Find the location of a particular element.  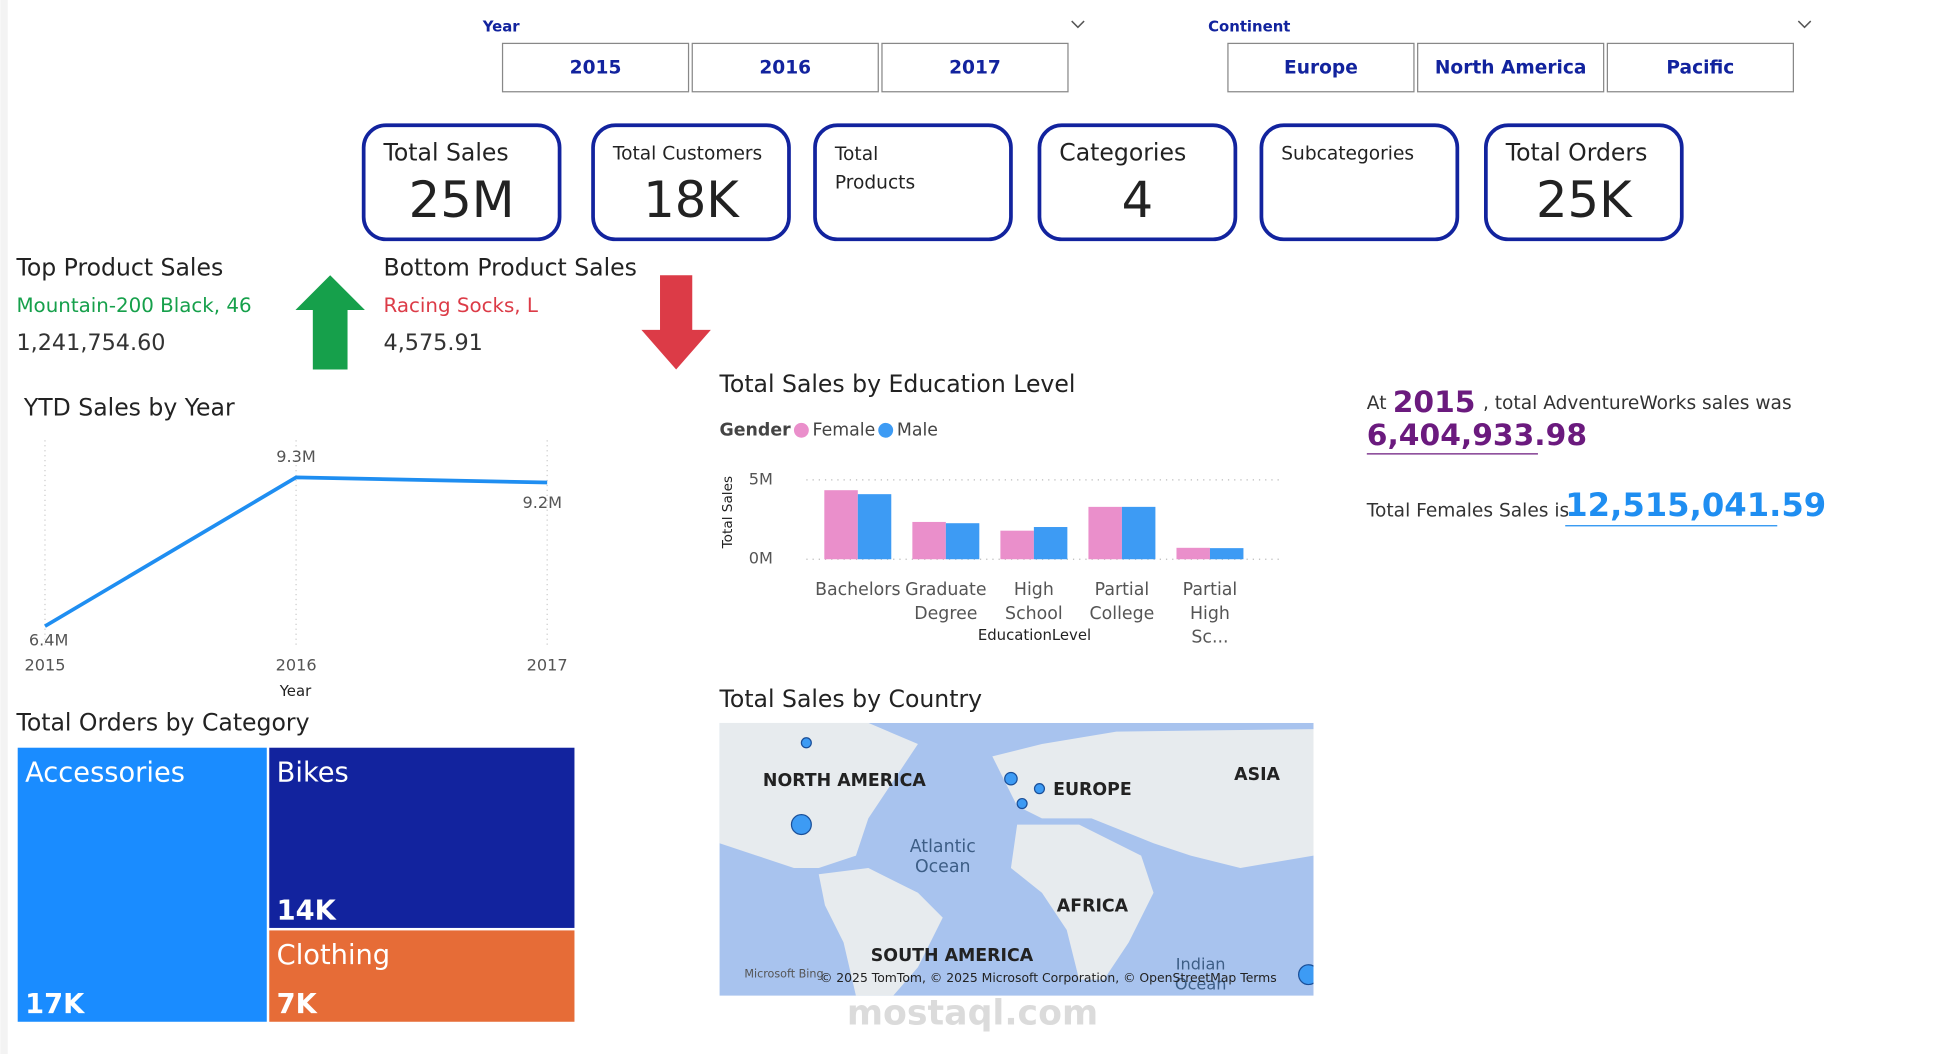

map-brand: Microsoft Bing is located at coordinates (783, 974).